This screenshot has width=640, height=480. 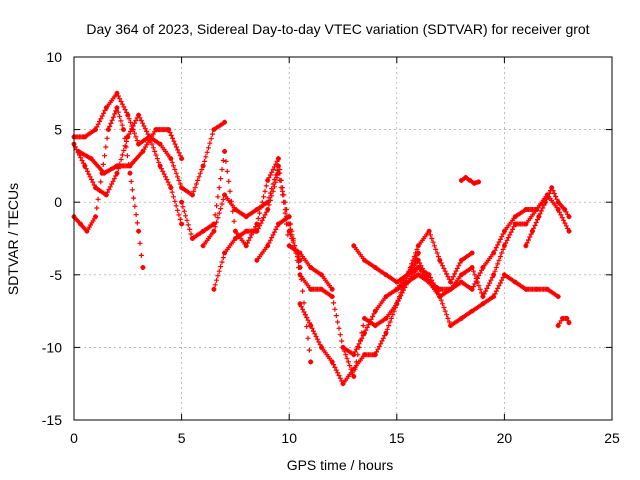 I want to click on x-tick-label: 0, so click(x=74, y=438).